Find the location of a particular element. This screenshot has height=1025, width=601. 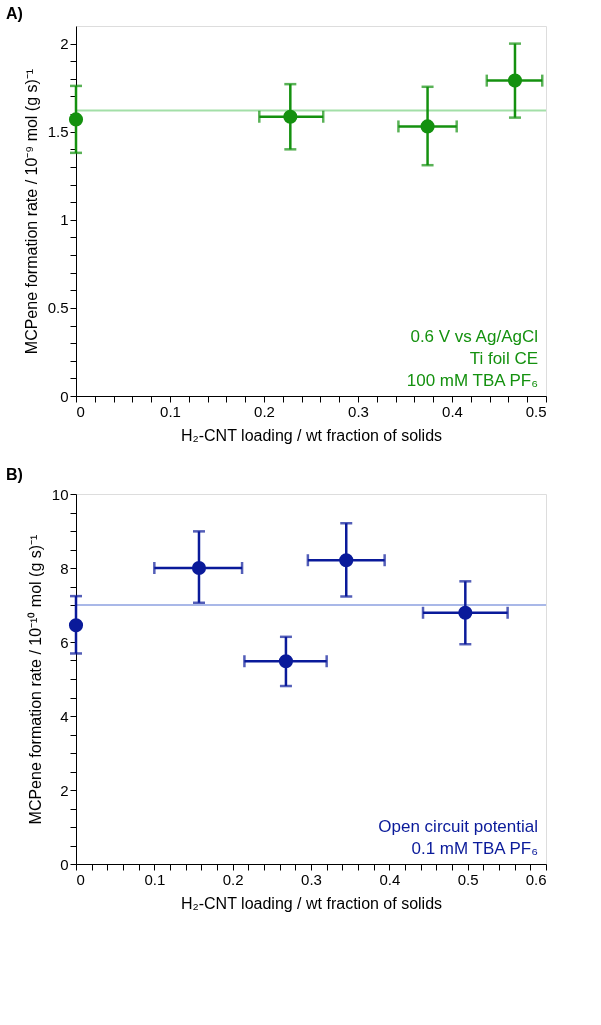

y-tick-label: 10 is located at coordinates (60, 494).